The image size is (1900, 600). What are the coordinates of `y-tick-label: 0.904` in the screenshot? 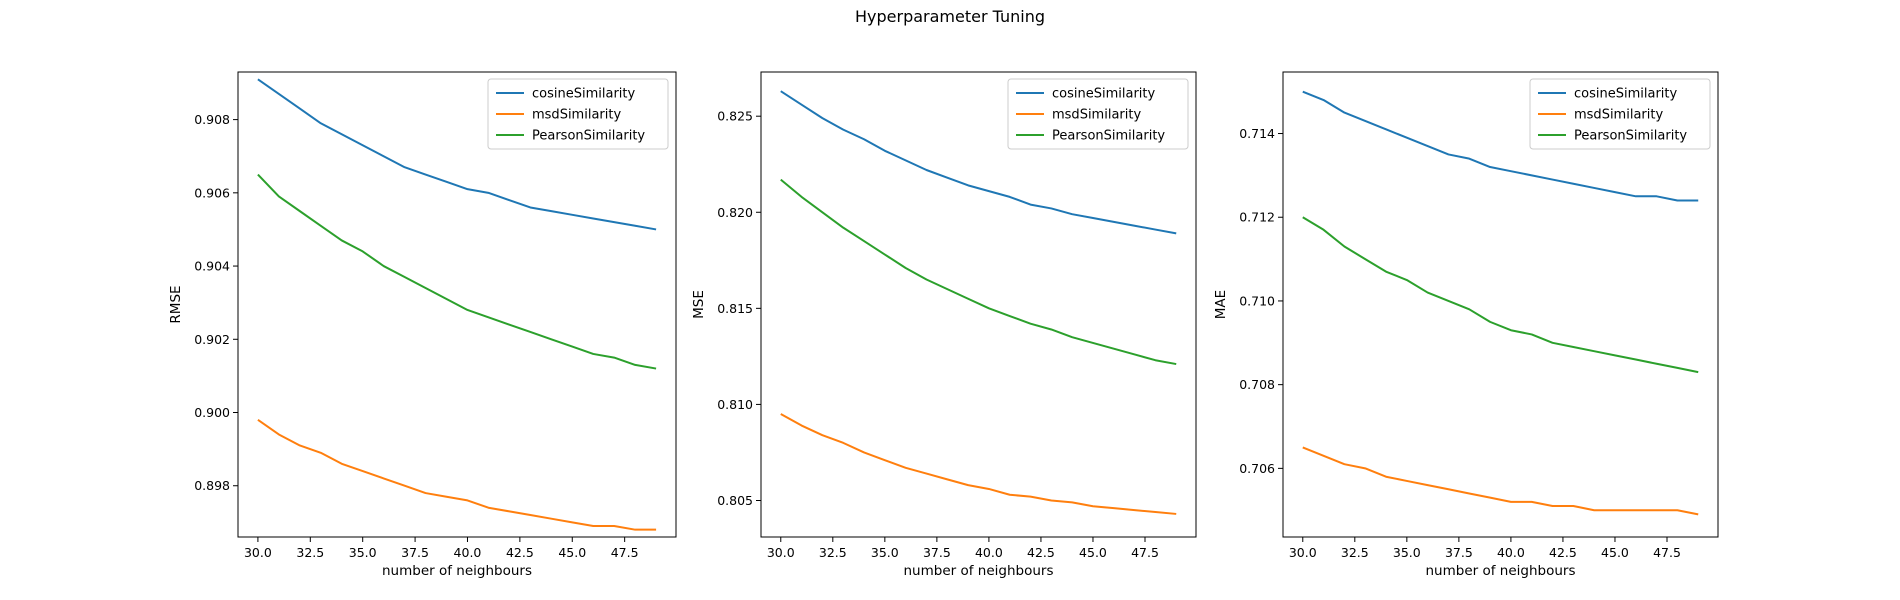 It's located at (212, 266).